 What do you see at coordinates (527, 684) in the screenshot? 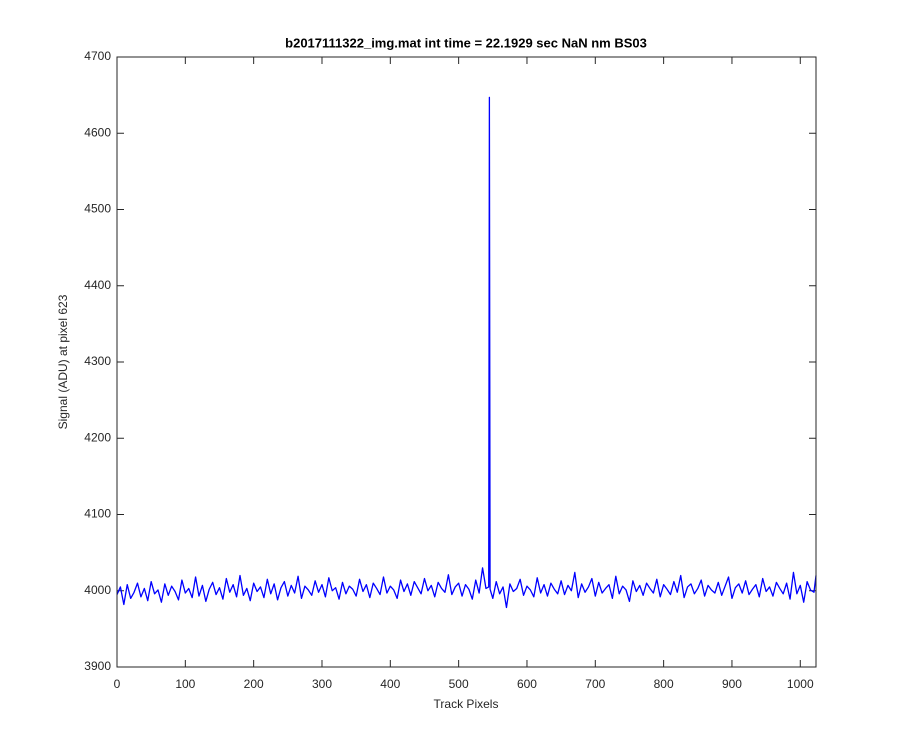
I see `x-tick-label: 600` at bounding box center [527, 684].